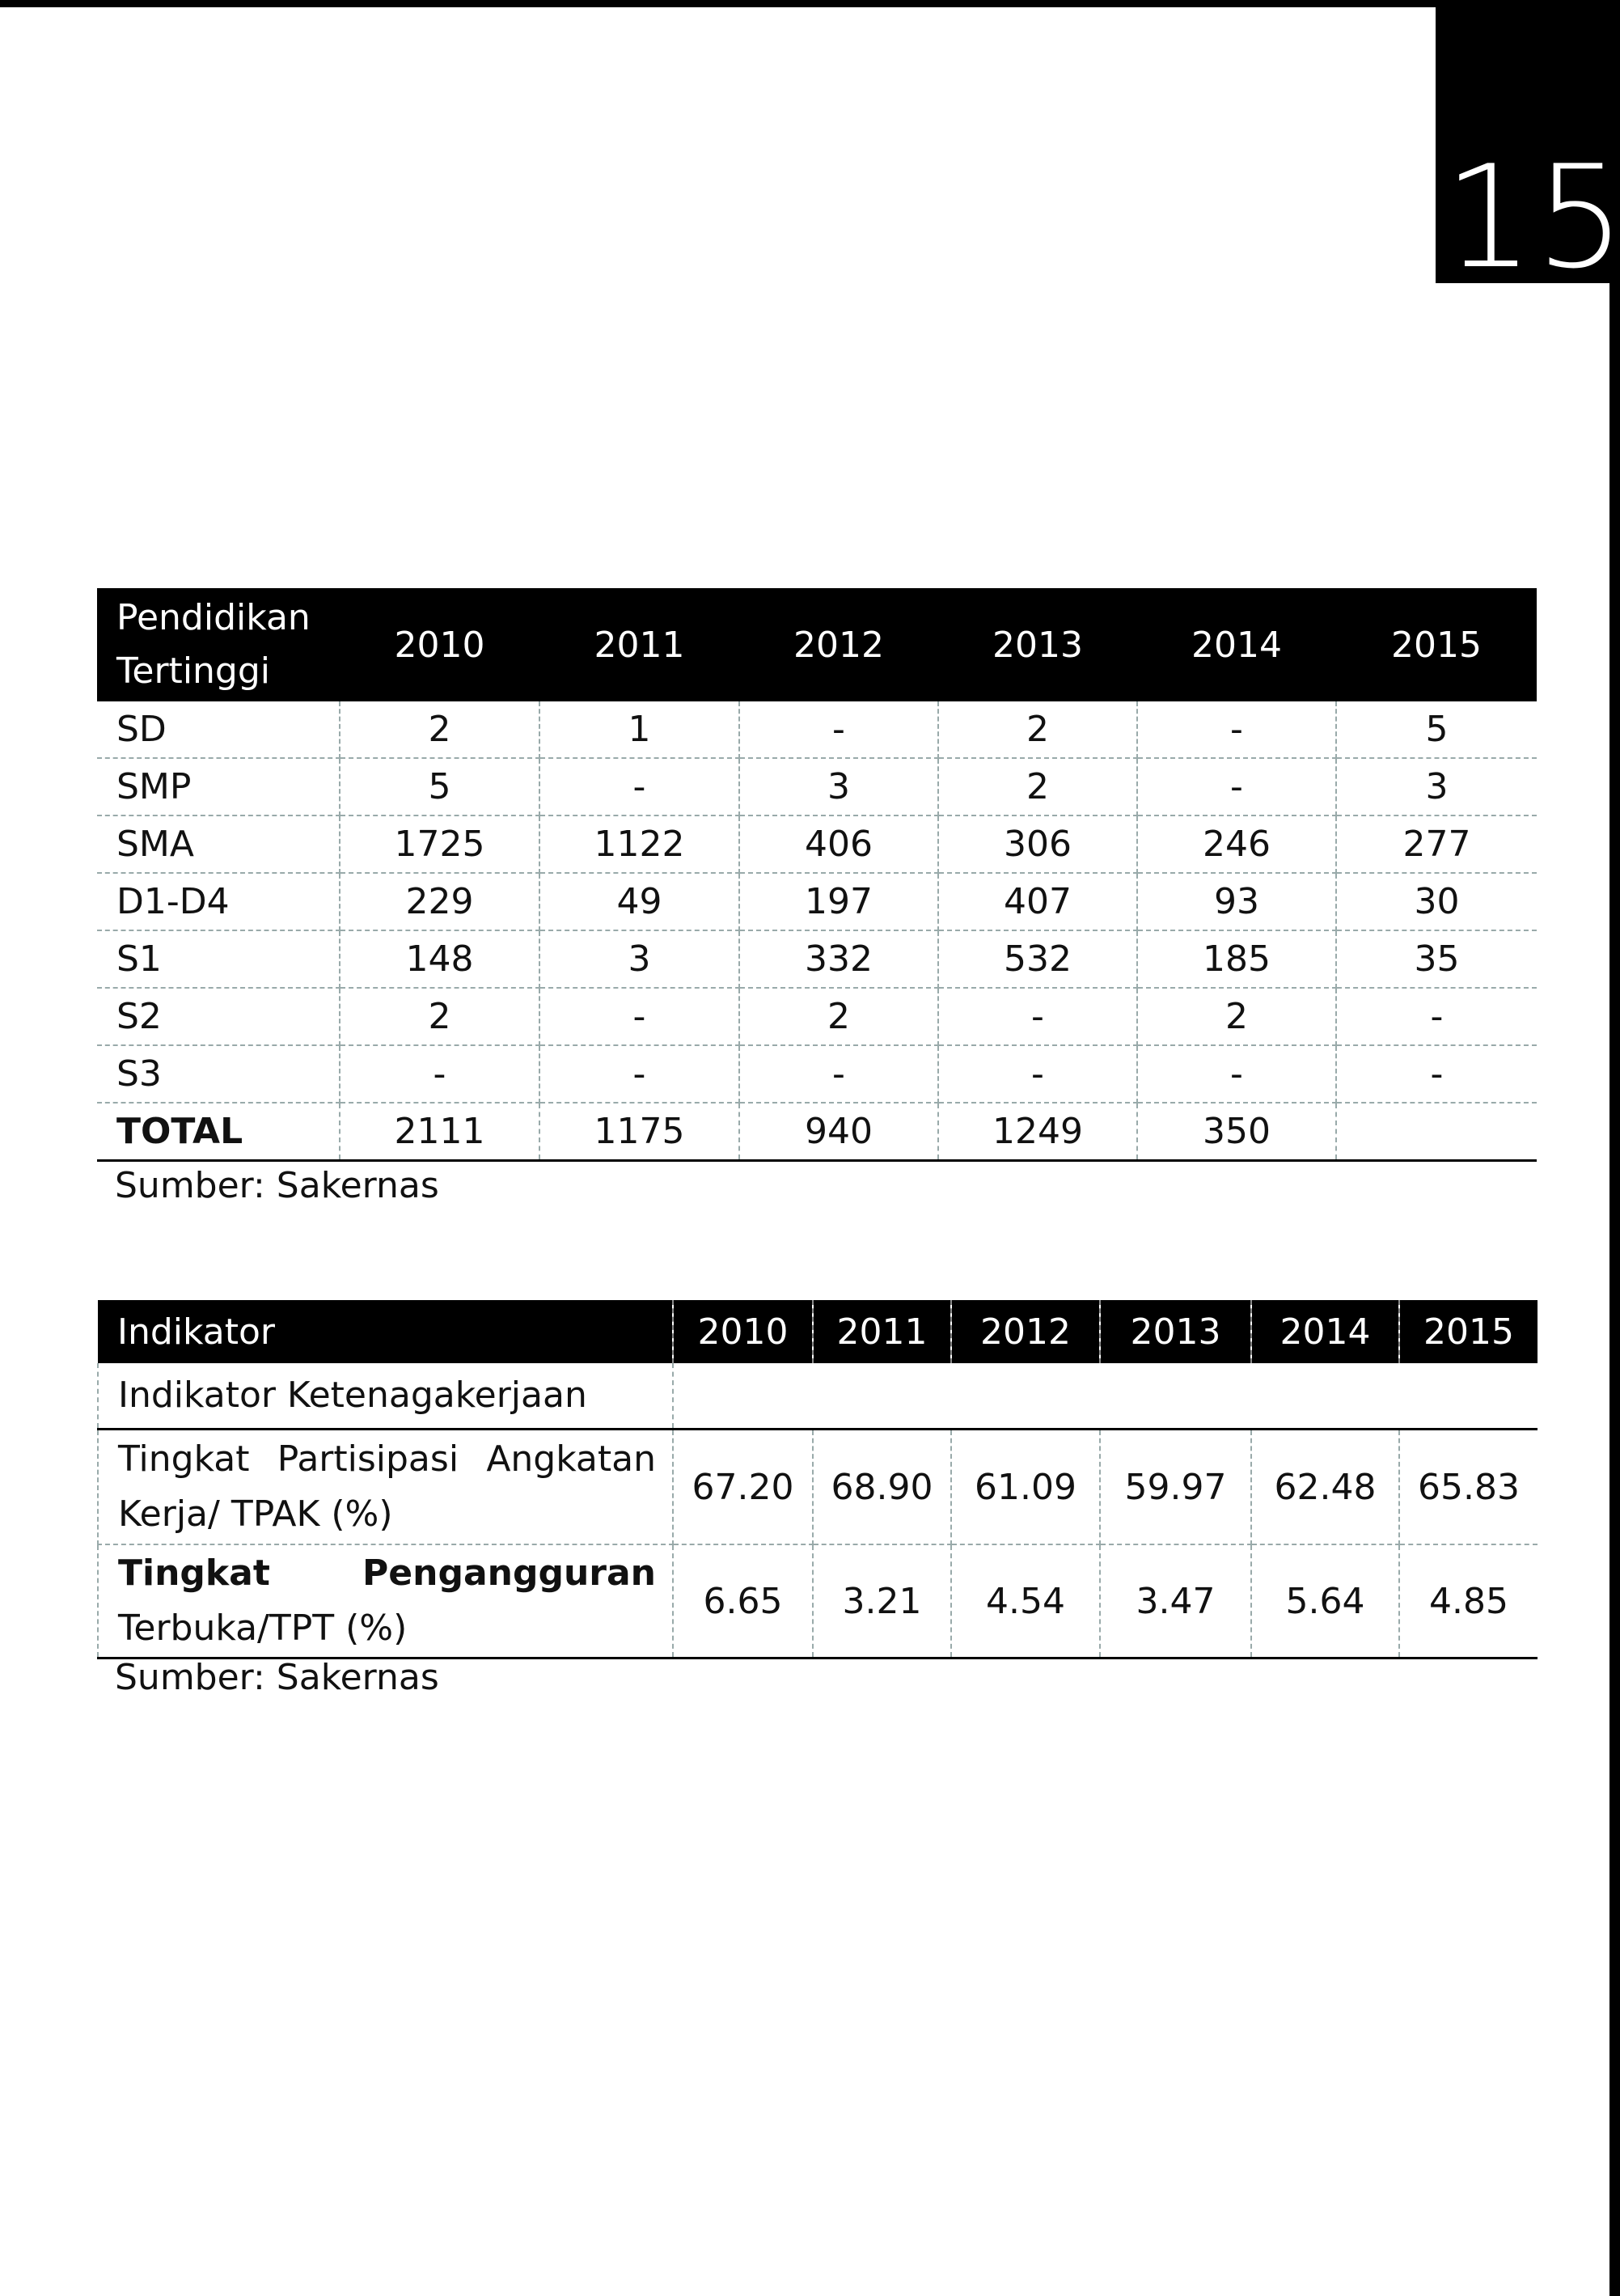 The width and height of the screenshot is (1620, 2296). What do you see at coordinates (1026, 1601) in the screenshot?
I see `table-cell: 4.54` at bounding box center [1026, 1601].